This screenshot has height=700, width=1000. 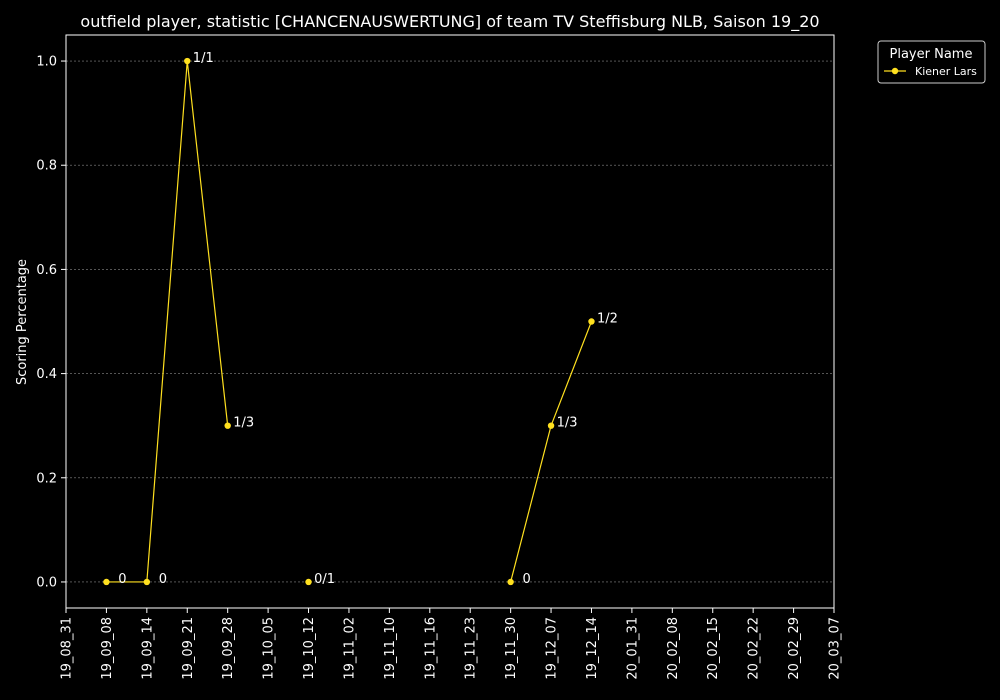 What do you see at coordinates (107, 648) in the screenshot?
I see `x-tick-label: 19_09_08` at bounding box center [107, 648].